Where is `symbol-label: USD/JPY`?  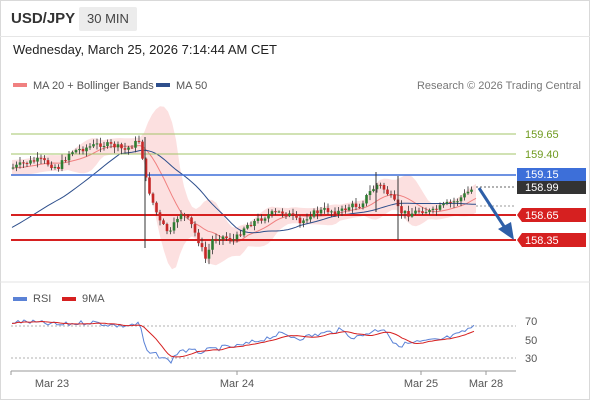 symbol-label: USD/JPY is located at coordinates (43, 18).